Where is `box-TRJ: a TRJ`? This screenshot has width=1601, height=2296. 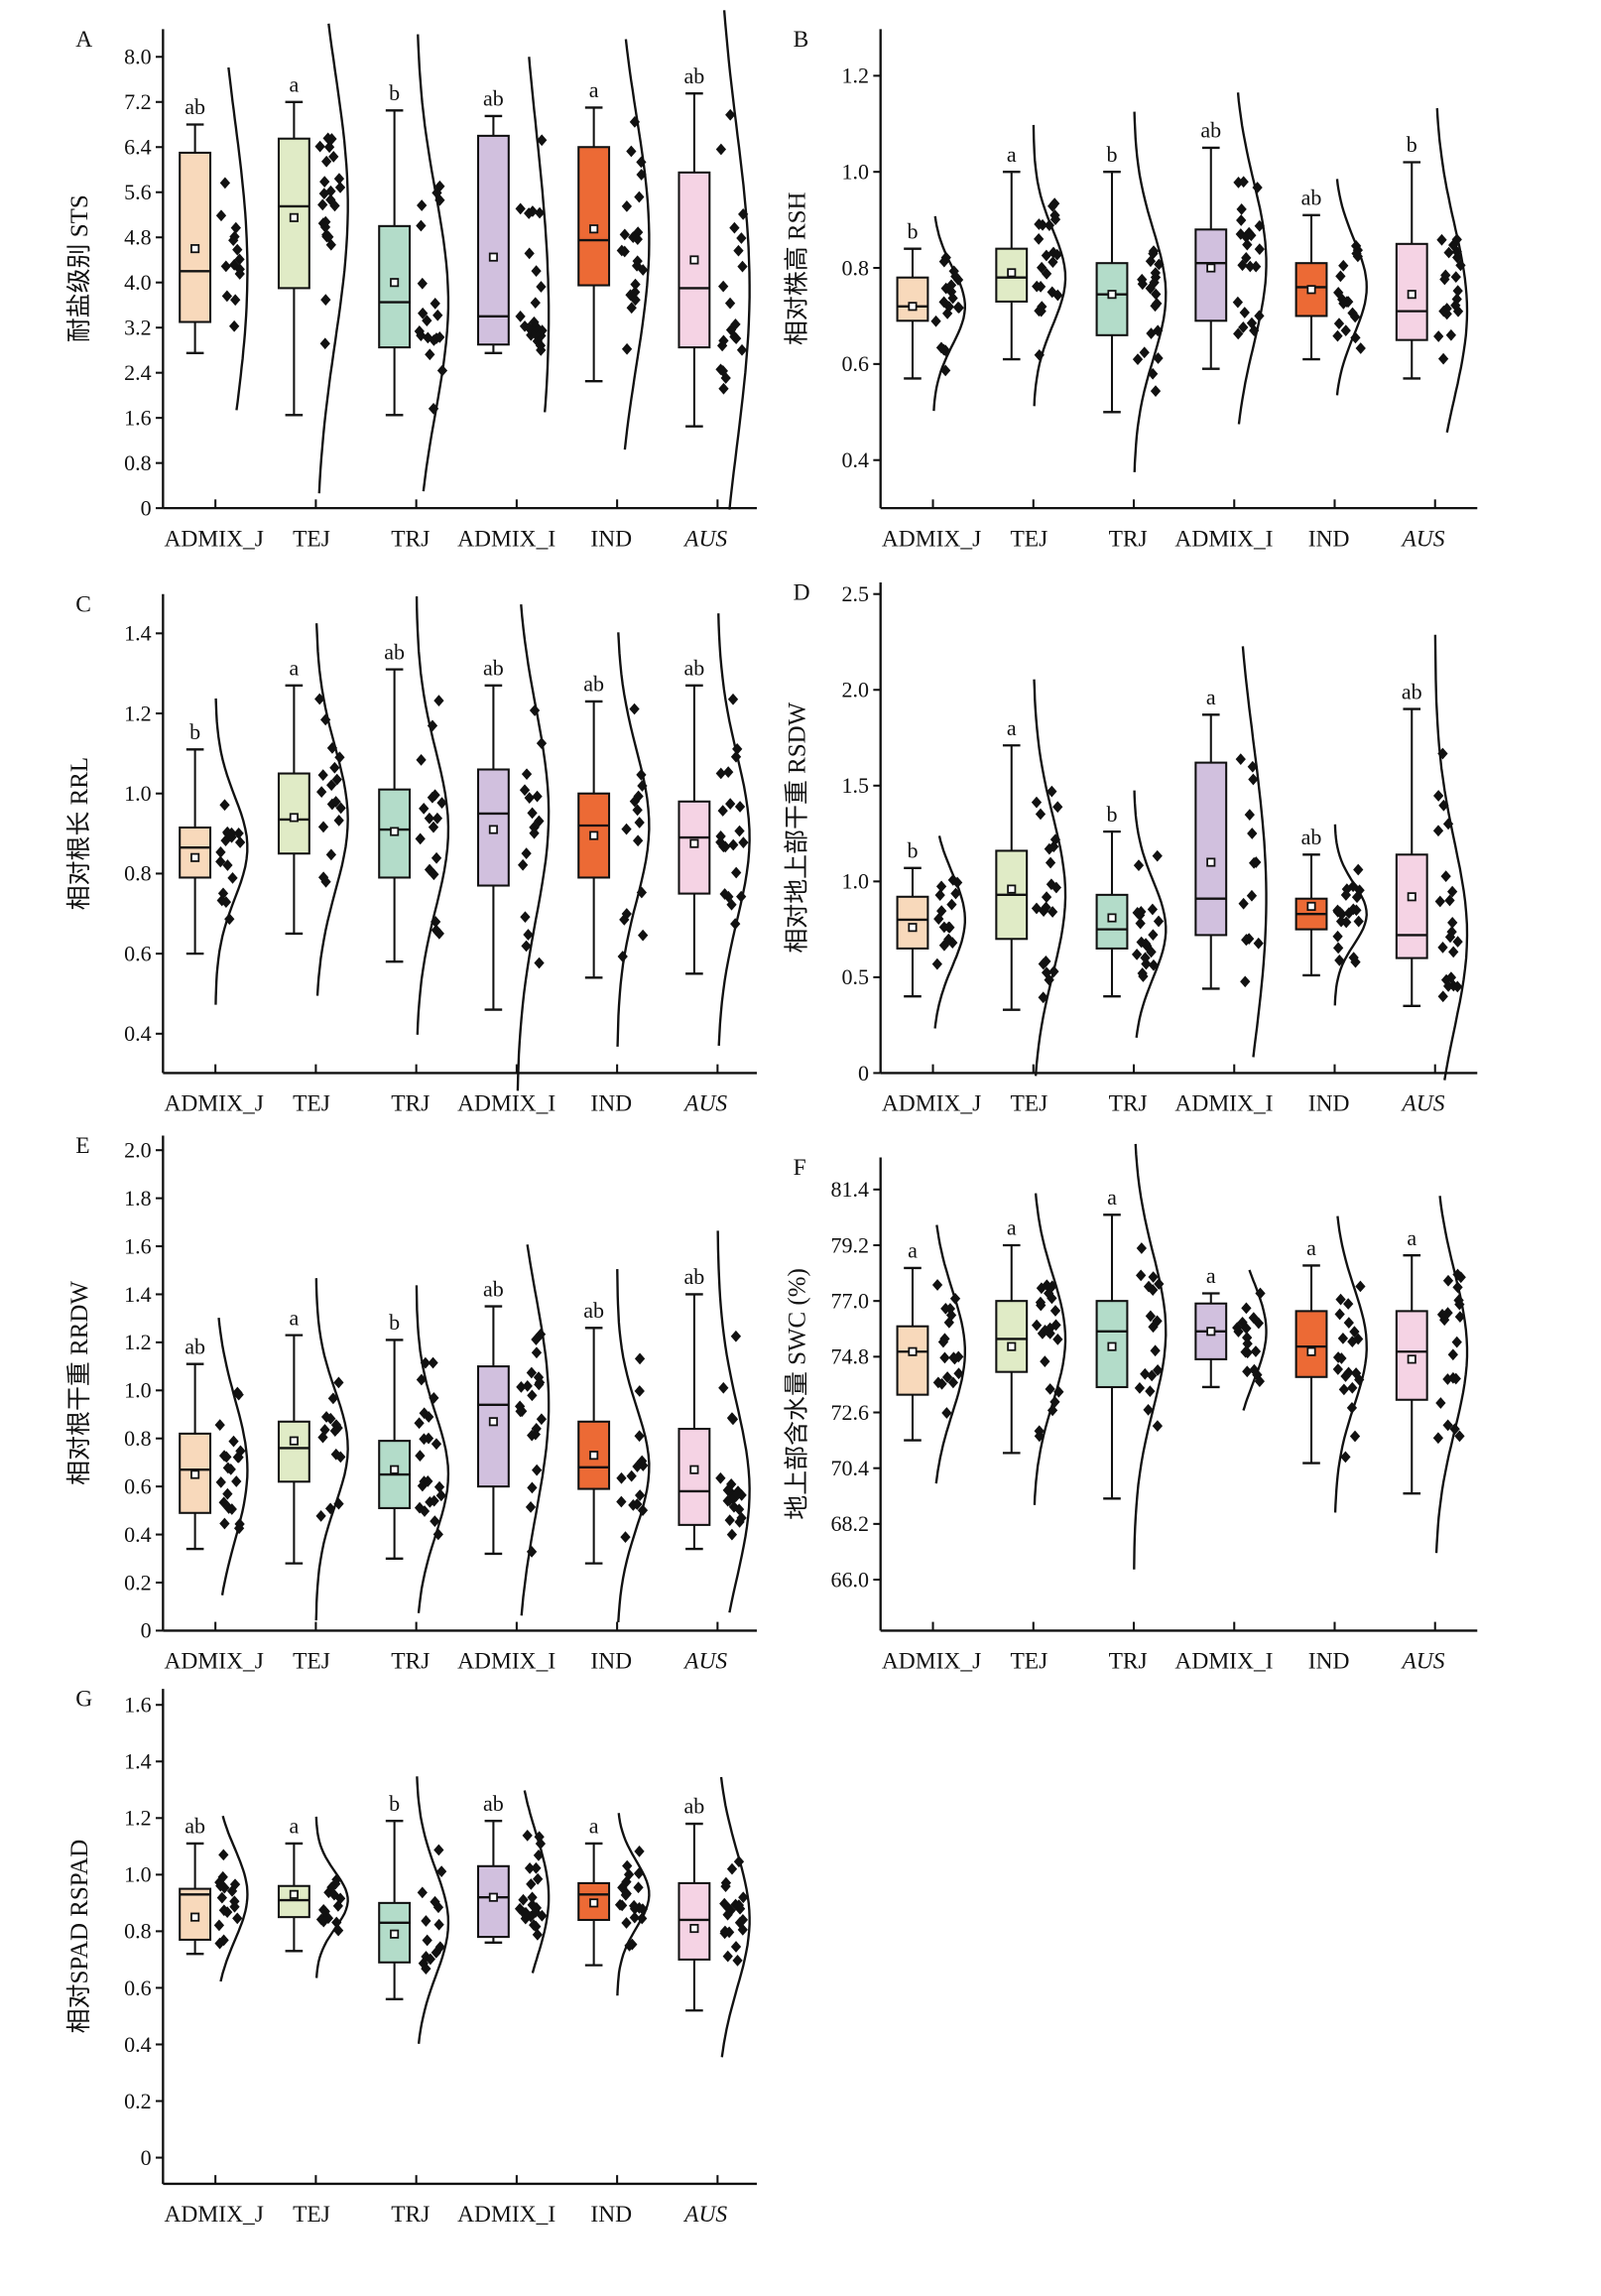
box-TRJ: a TRJ is located at coordinates (1131, 1409).